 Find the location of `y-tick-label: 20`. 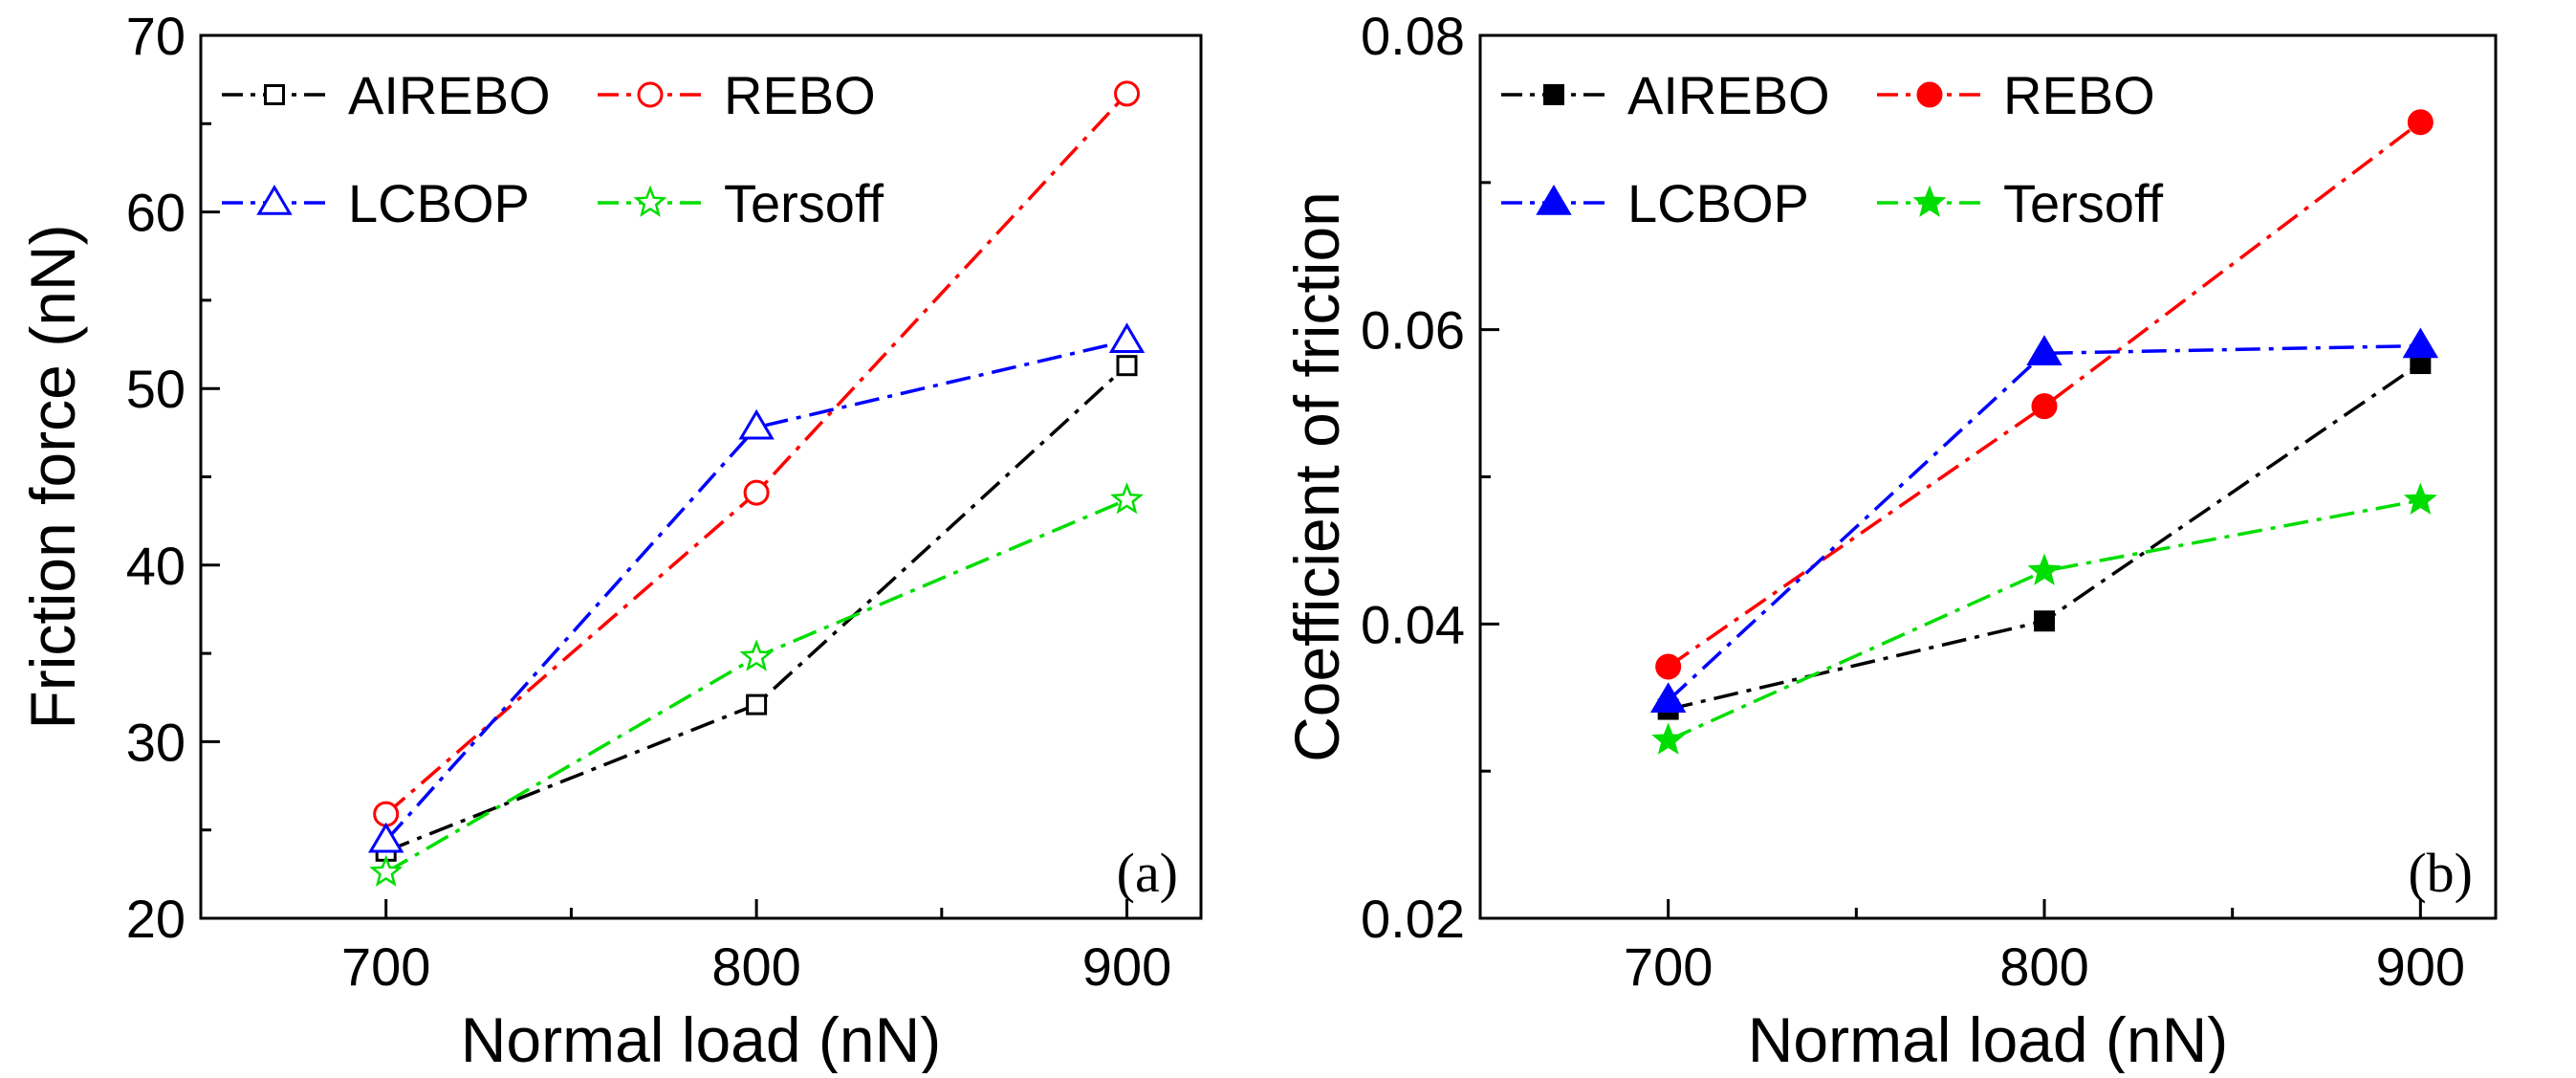

y-tick-label: 20 is located at coordinates (156, 919).